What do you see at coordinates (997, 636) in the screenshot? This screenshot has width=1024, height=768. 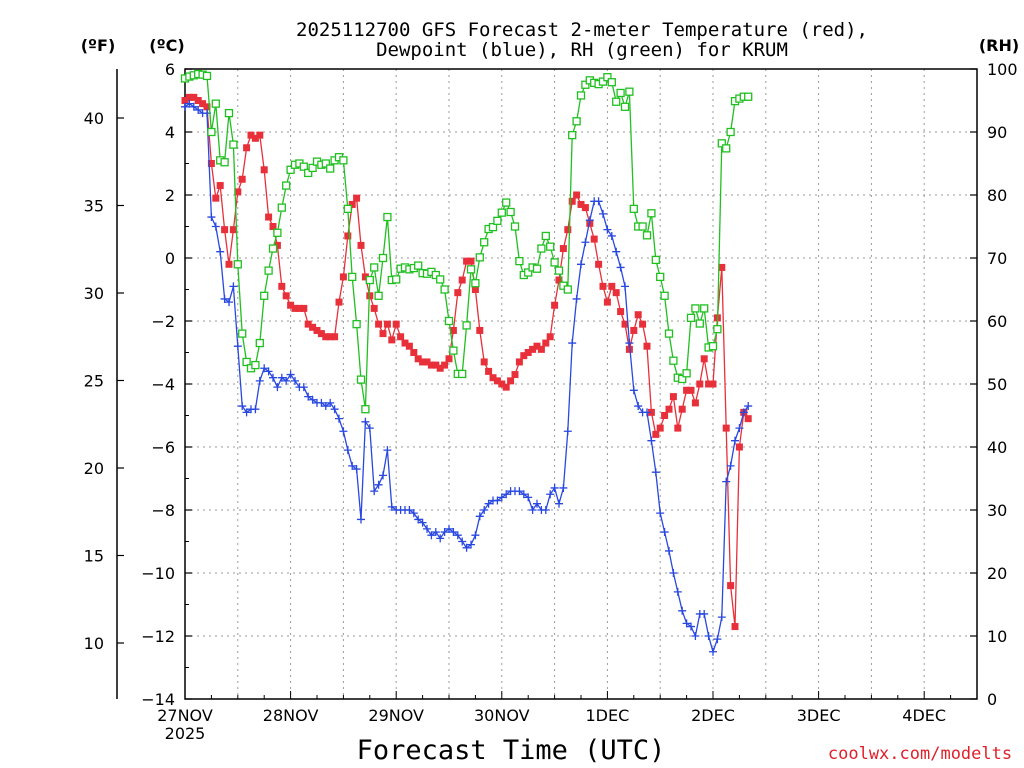 I see `rh-tick-label: 10` at bounding box center [997, 636].